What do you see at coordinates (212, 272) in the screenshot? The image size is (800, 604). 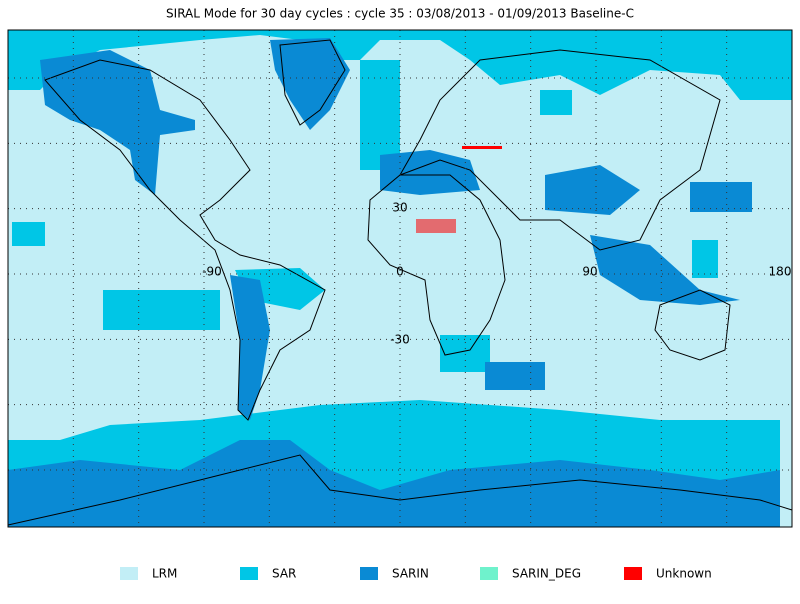 I see `grid-label: -90` at bounding box center [212, 272].